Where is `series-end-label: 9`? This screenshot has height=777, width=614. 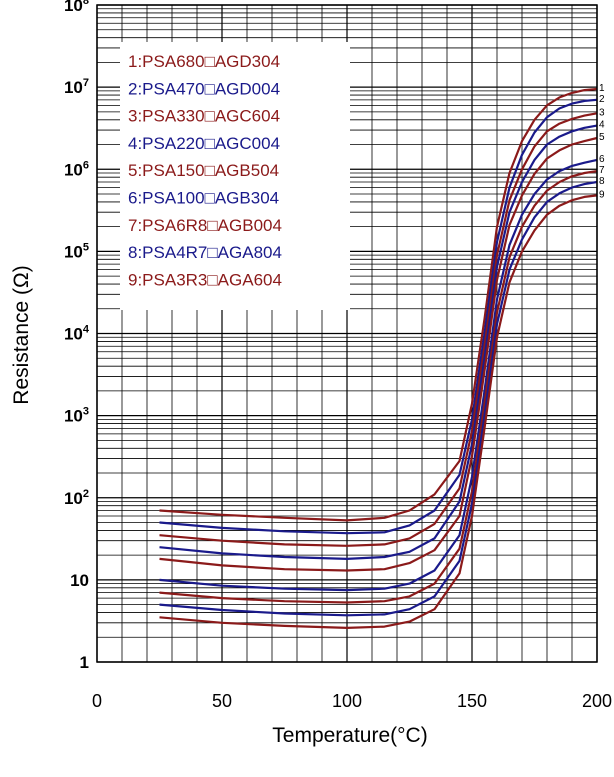
series-end-label: 9 is located at coordinates (602, 194).